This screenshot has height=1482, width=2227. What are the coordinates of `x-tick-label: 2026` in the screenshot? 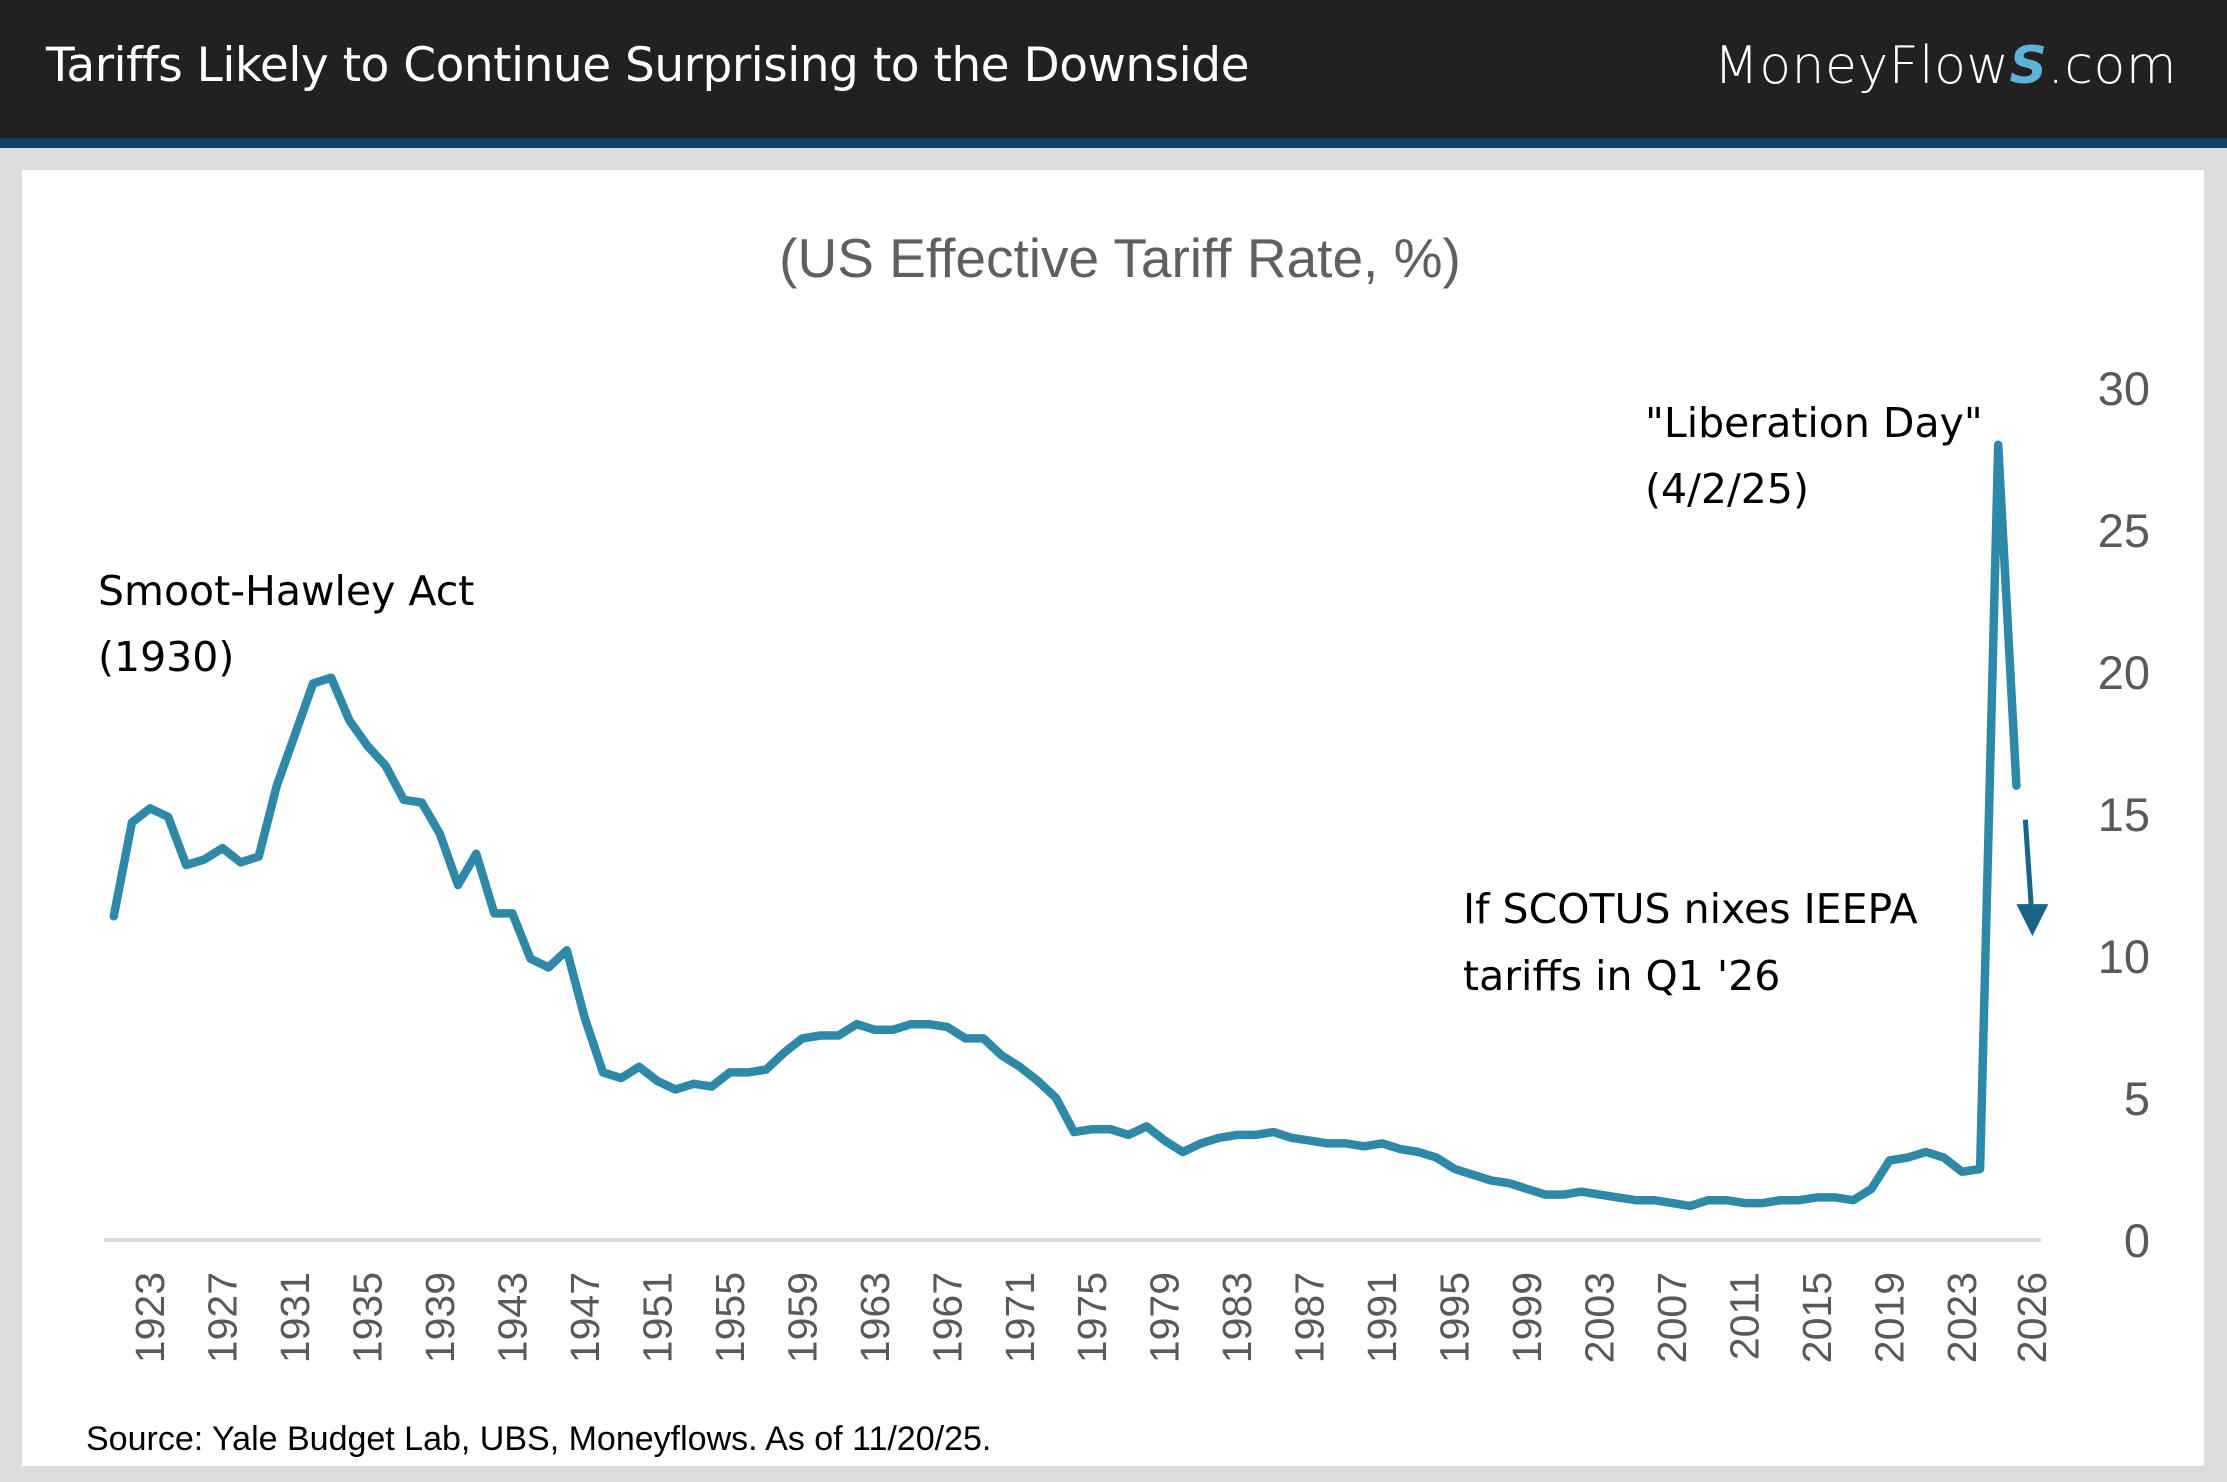 It's located at (2032, 1317).